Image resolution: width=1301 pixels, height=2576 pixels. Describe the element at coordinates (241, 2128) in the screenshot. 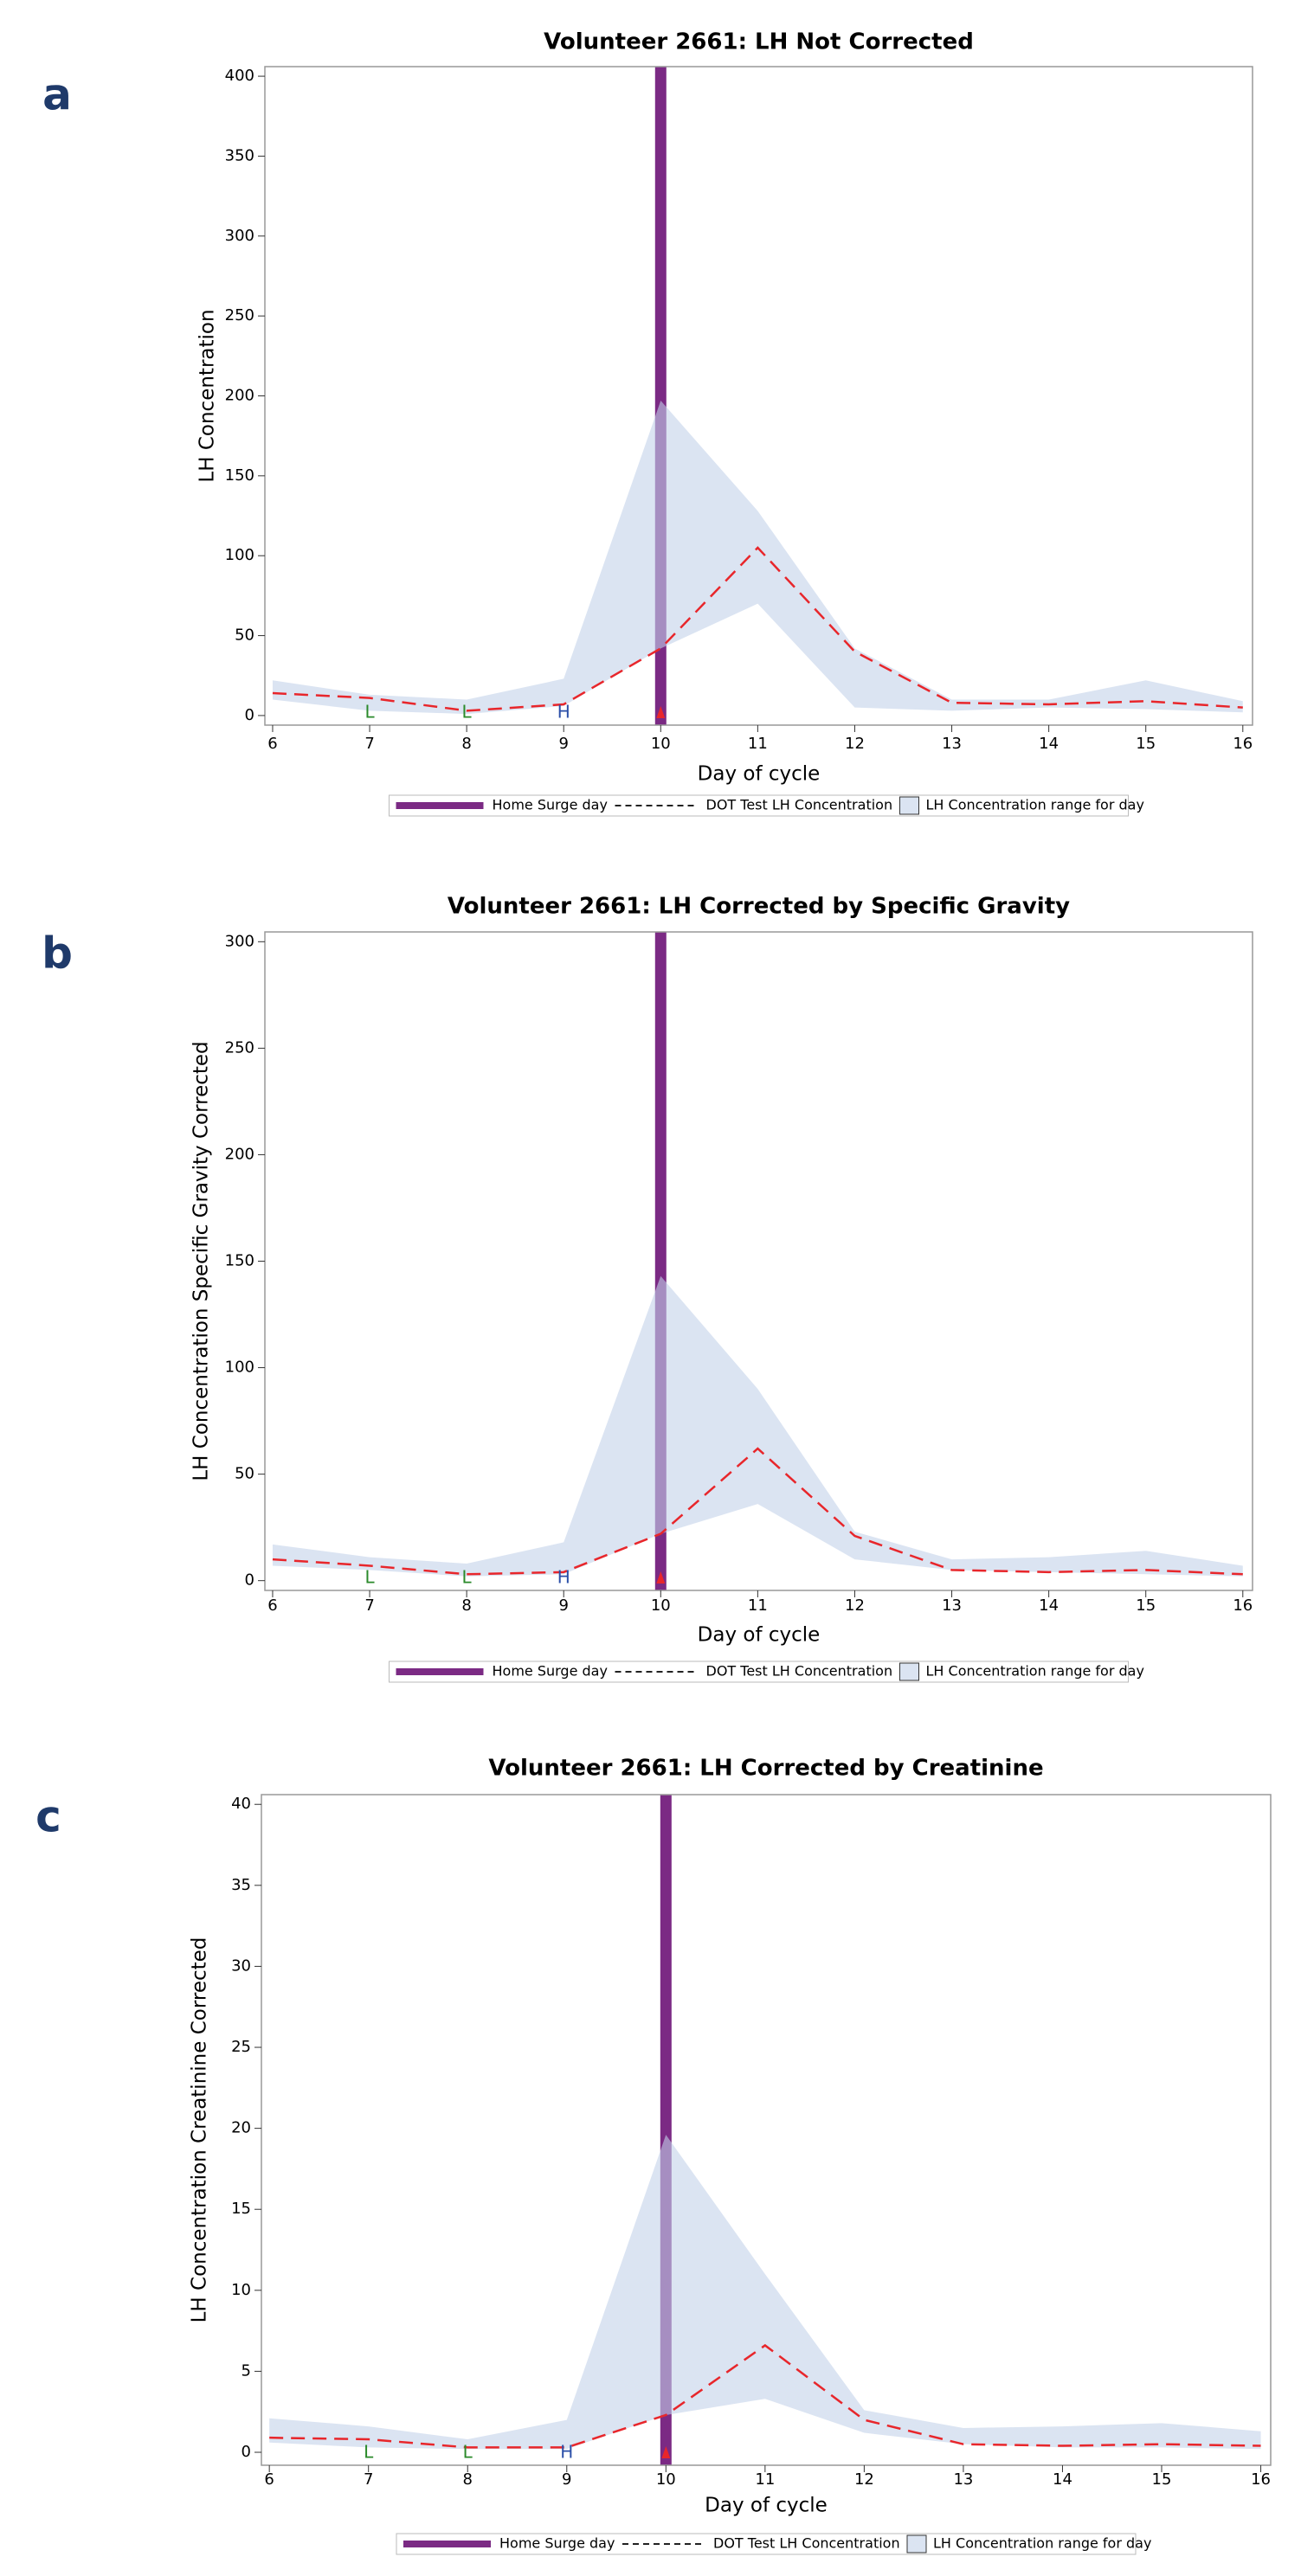

I see `y-tick-label: 20` at that location.